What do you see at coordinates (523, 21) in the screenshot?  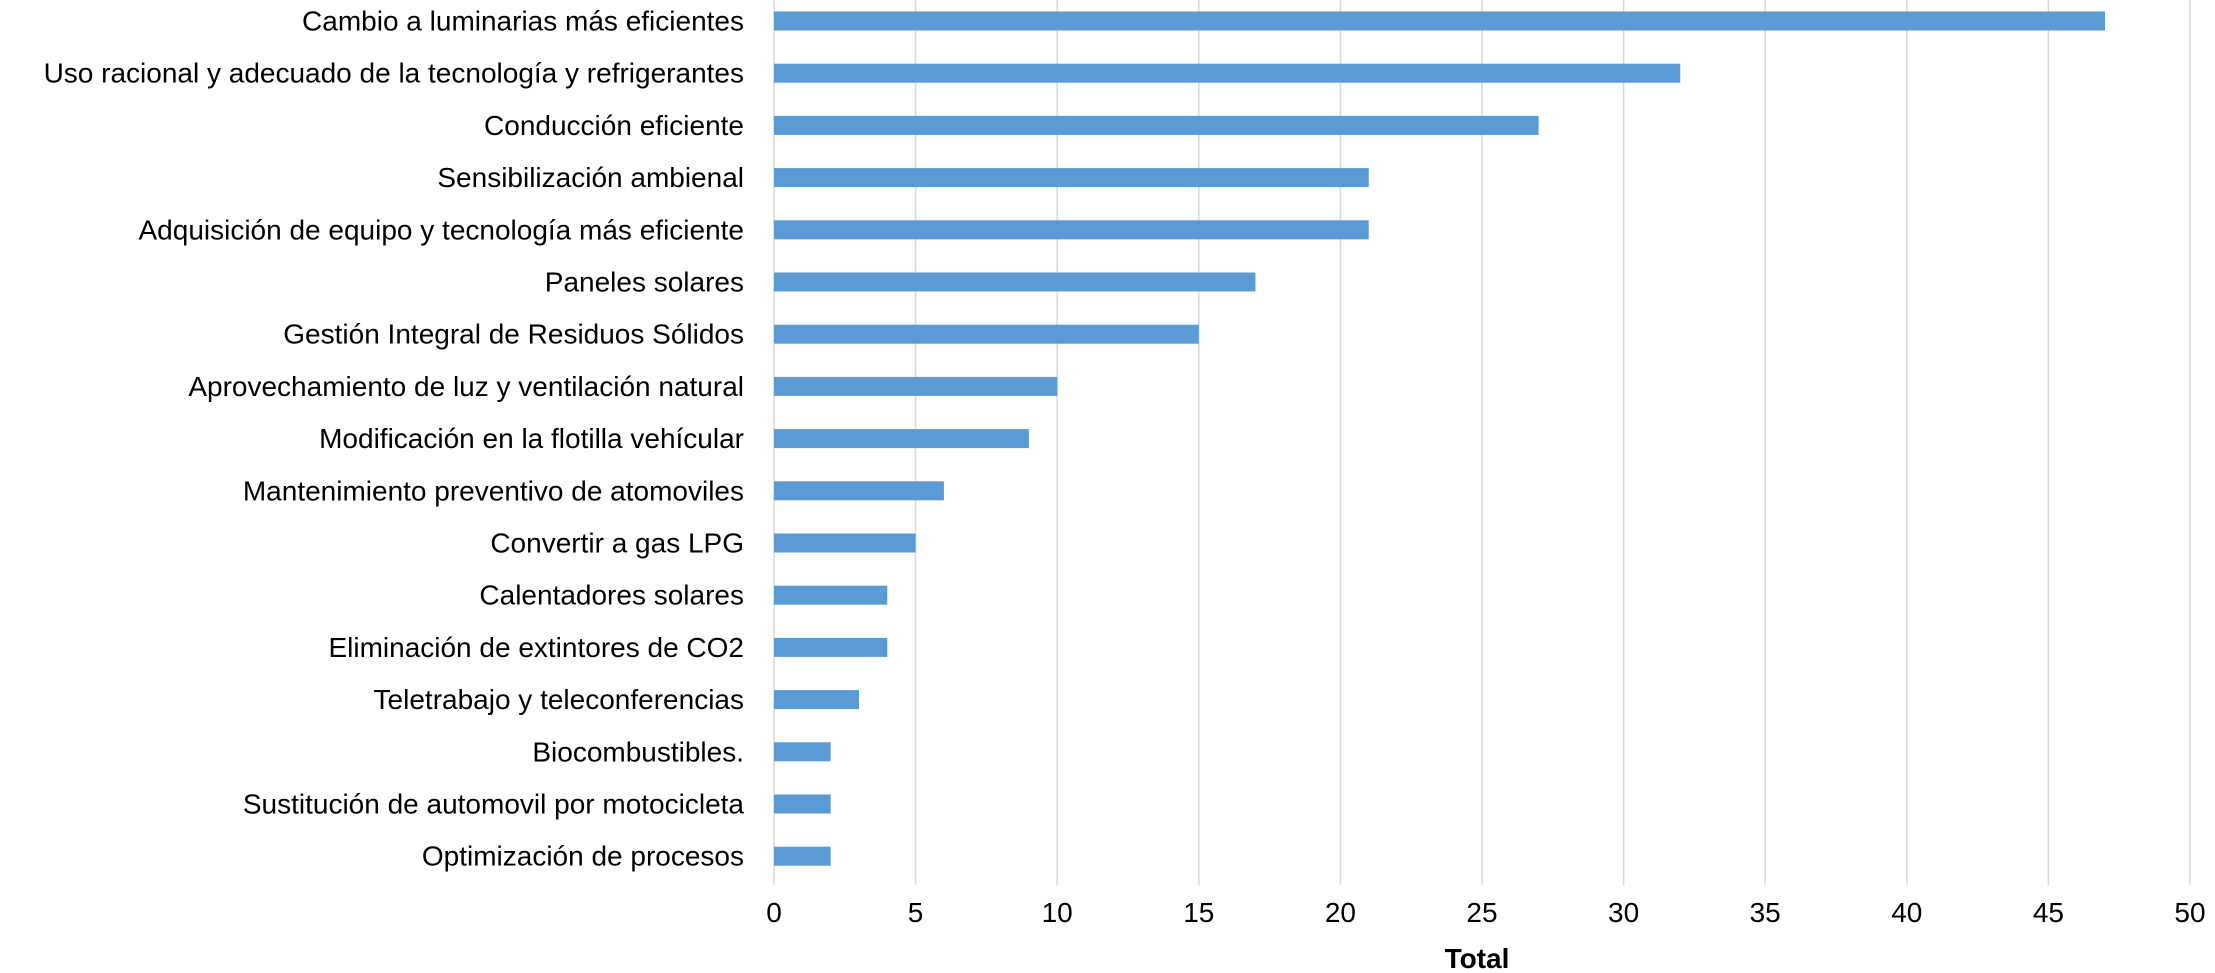 I see `category-label: Cambio a luminarias más eficientes` at bounding box center [523, 21].